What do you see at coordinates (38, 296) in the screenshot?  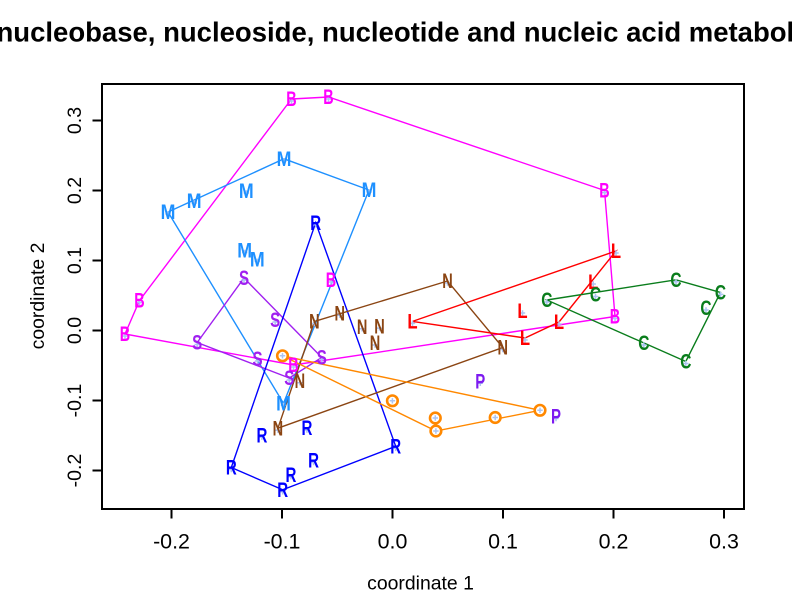 I see `svg-text: coordinate 2` at bounding box center [38, 296].